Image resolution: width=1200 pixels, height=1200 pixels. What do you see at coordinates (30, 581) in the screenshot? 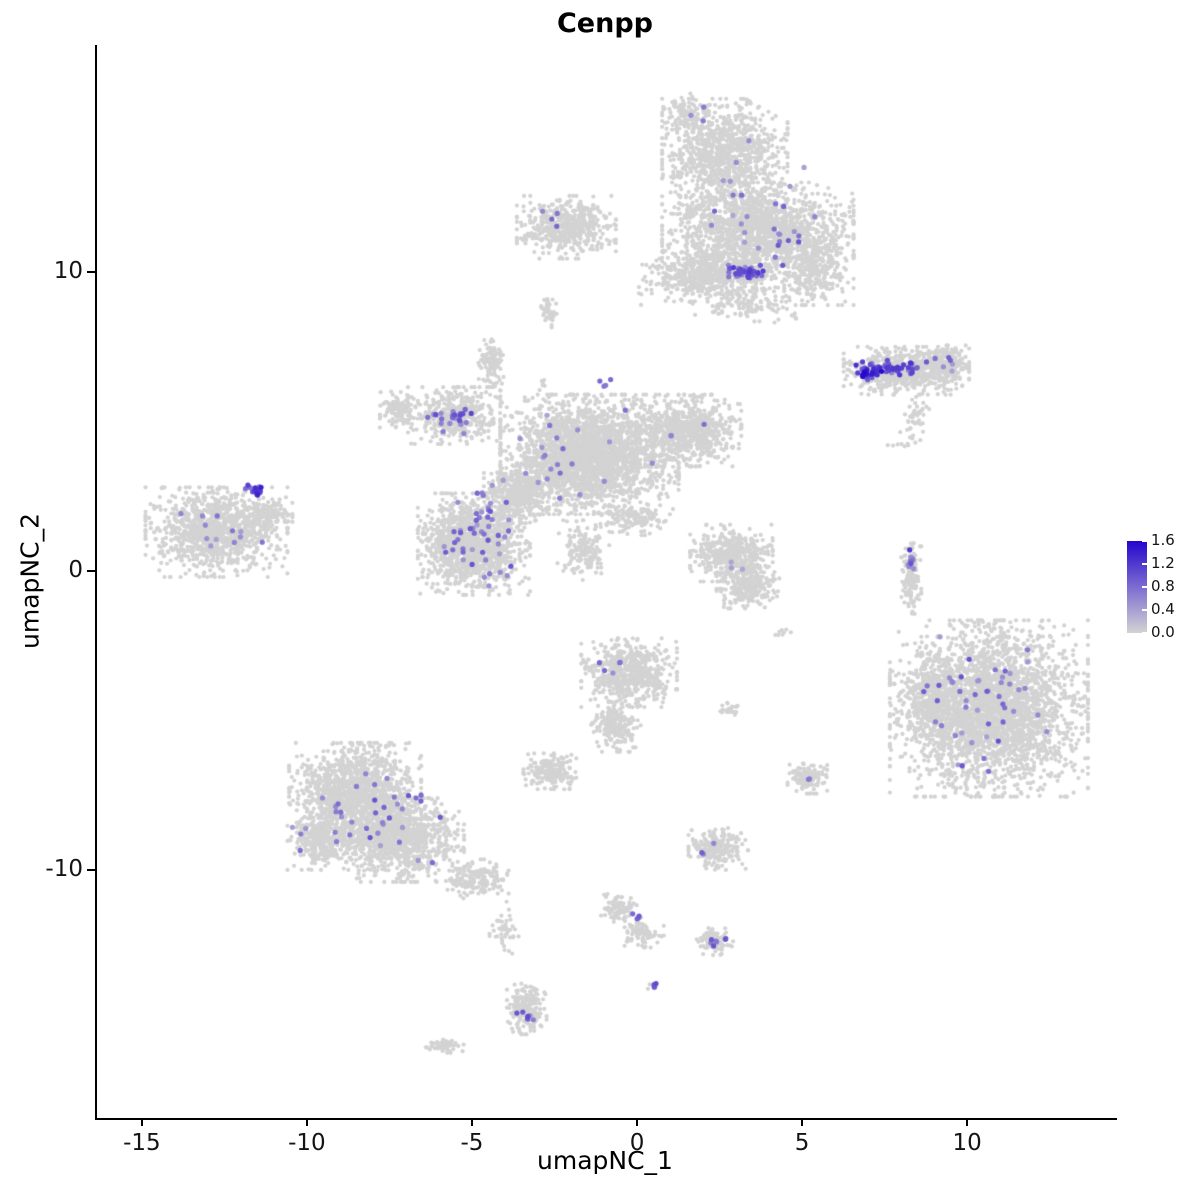
I see `y-axis-label: umapNC_2` at bounding box center [30, 581].